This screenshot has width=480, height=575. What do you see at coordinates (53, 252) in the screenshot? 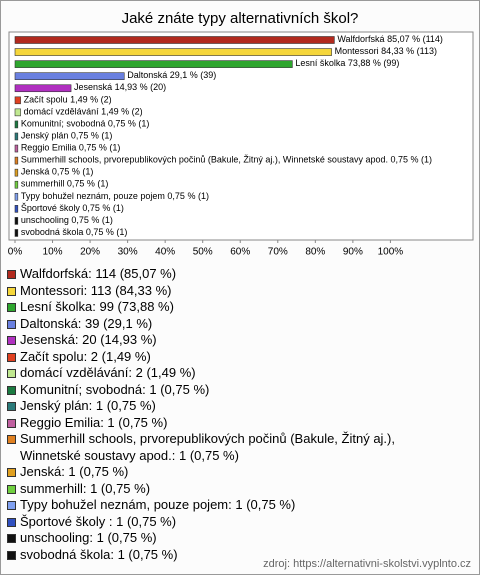
I see `x-tick-label: 10%` at bounding box center [53, 252].